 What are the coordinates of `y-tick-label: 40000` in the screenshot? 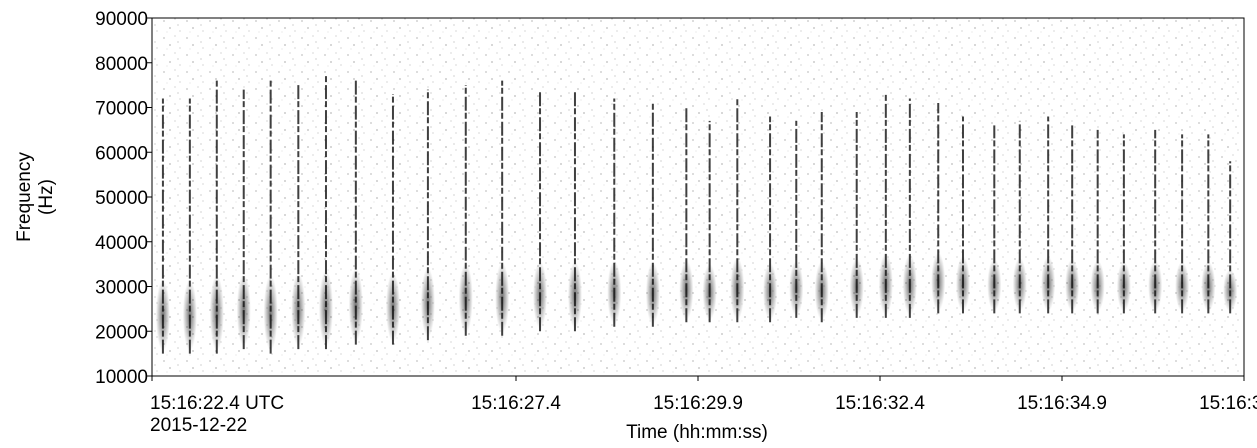 It's located at (121, 243).